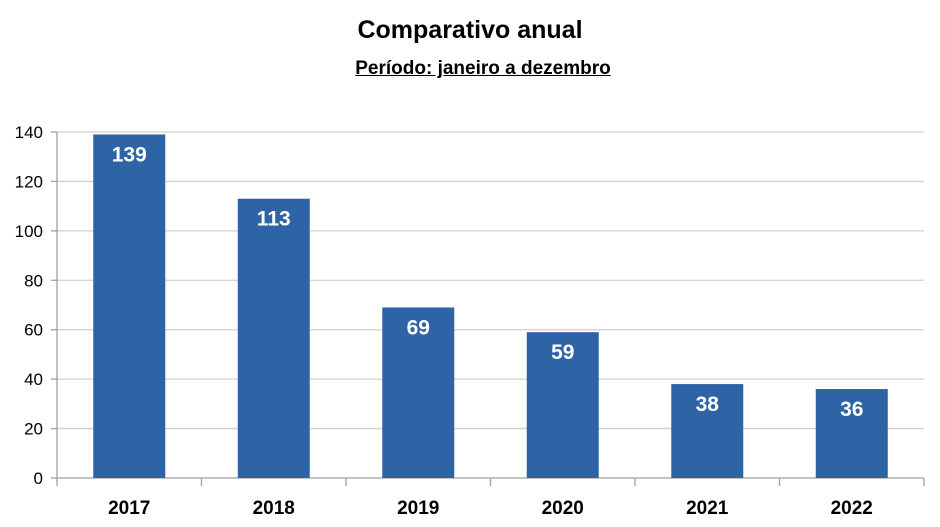 The width and height of the screenshot is (940, 527). I want to click on y-tick-label: 100, so click(29, 231).